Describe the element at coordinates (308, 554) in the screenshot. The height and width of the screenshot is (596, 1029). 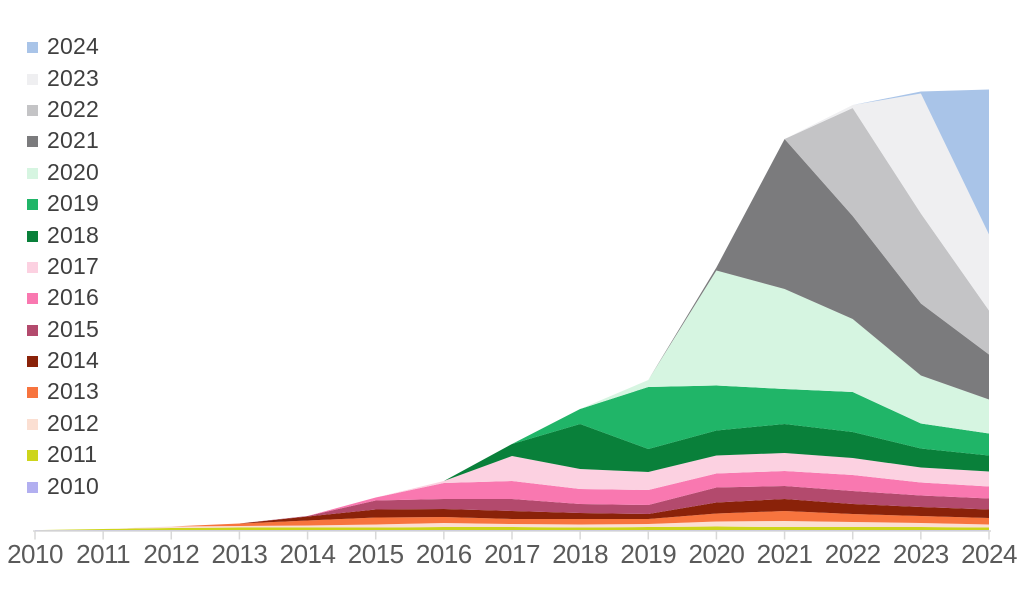
I see `x-axis-label-2014: 2014` at that location.